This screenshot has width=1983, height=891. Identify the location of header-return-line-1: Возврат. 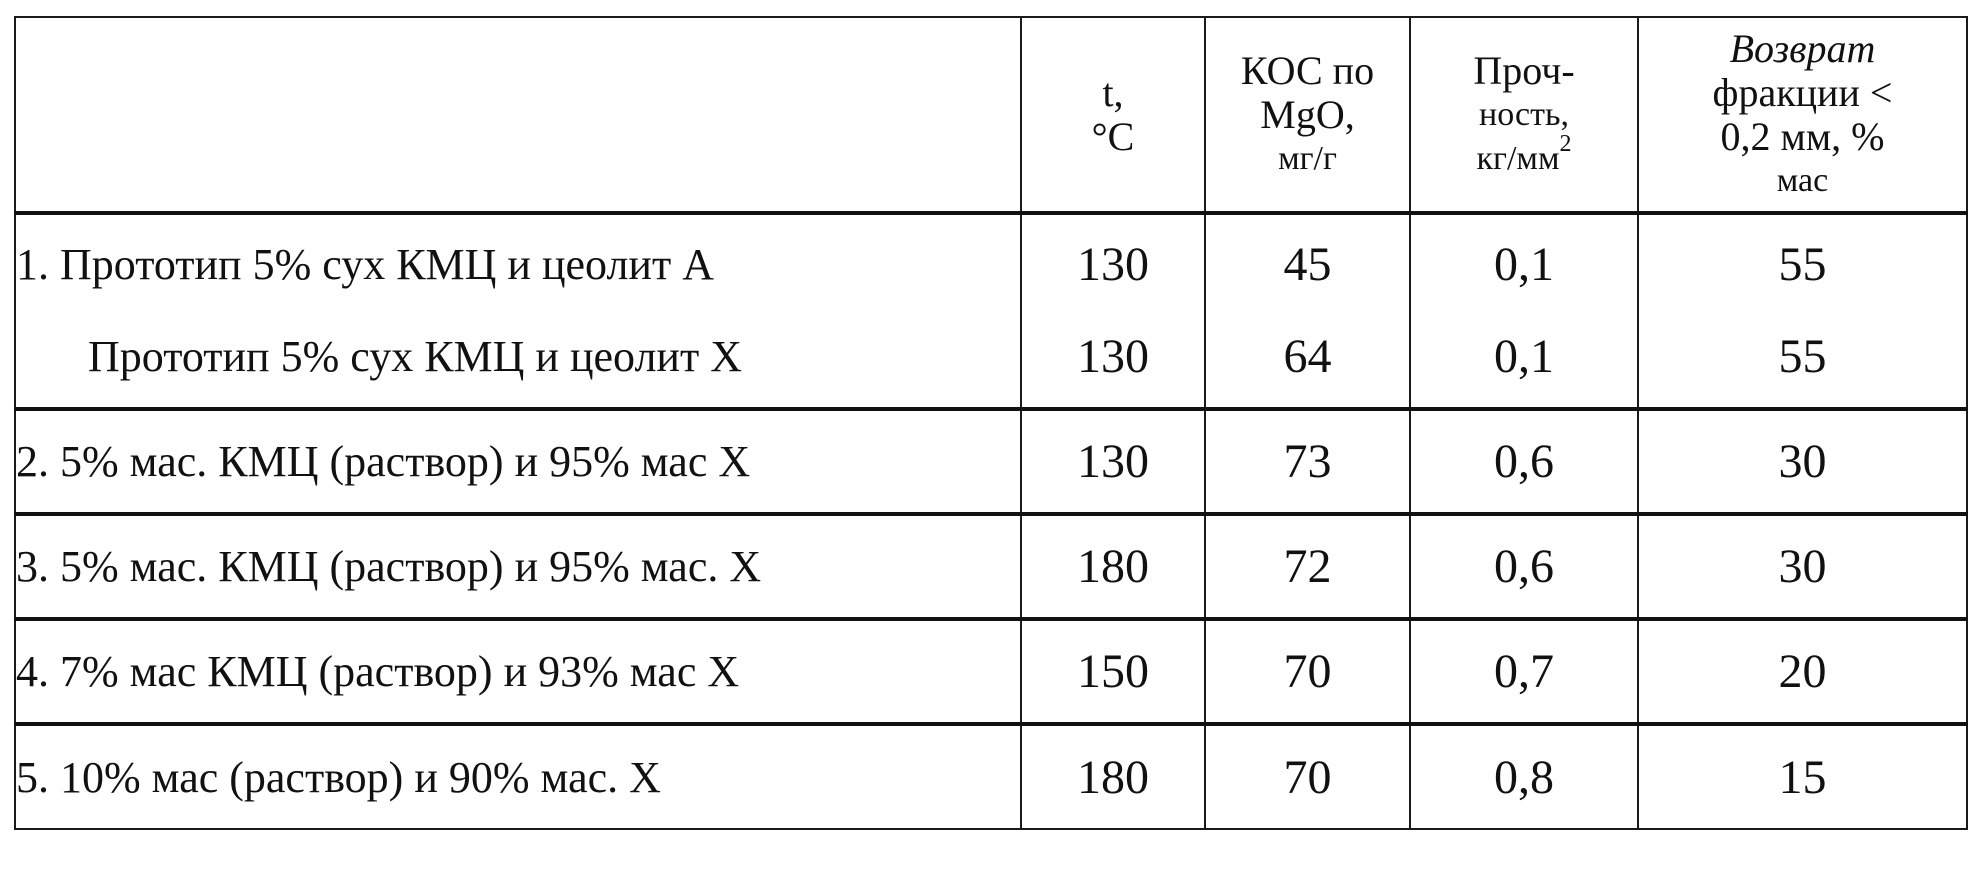
(1802, 49).